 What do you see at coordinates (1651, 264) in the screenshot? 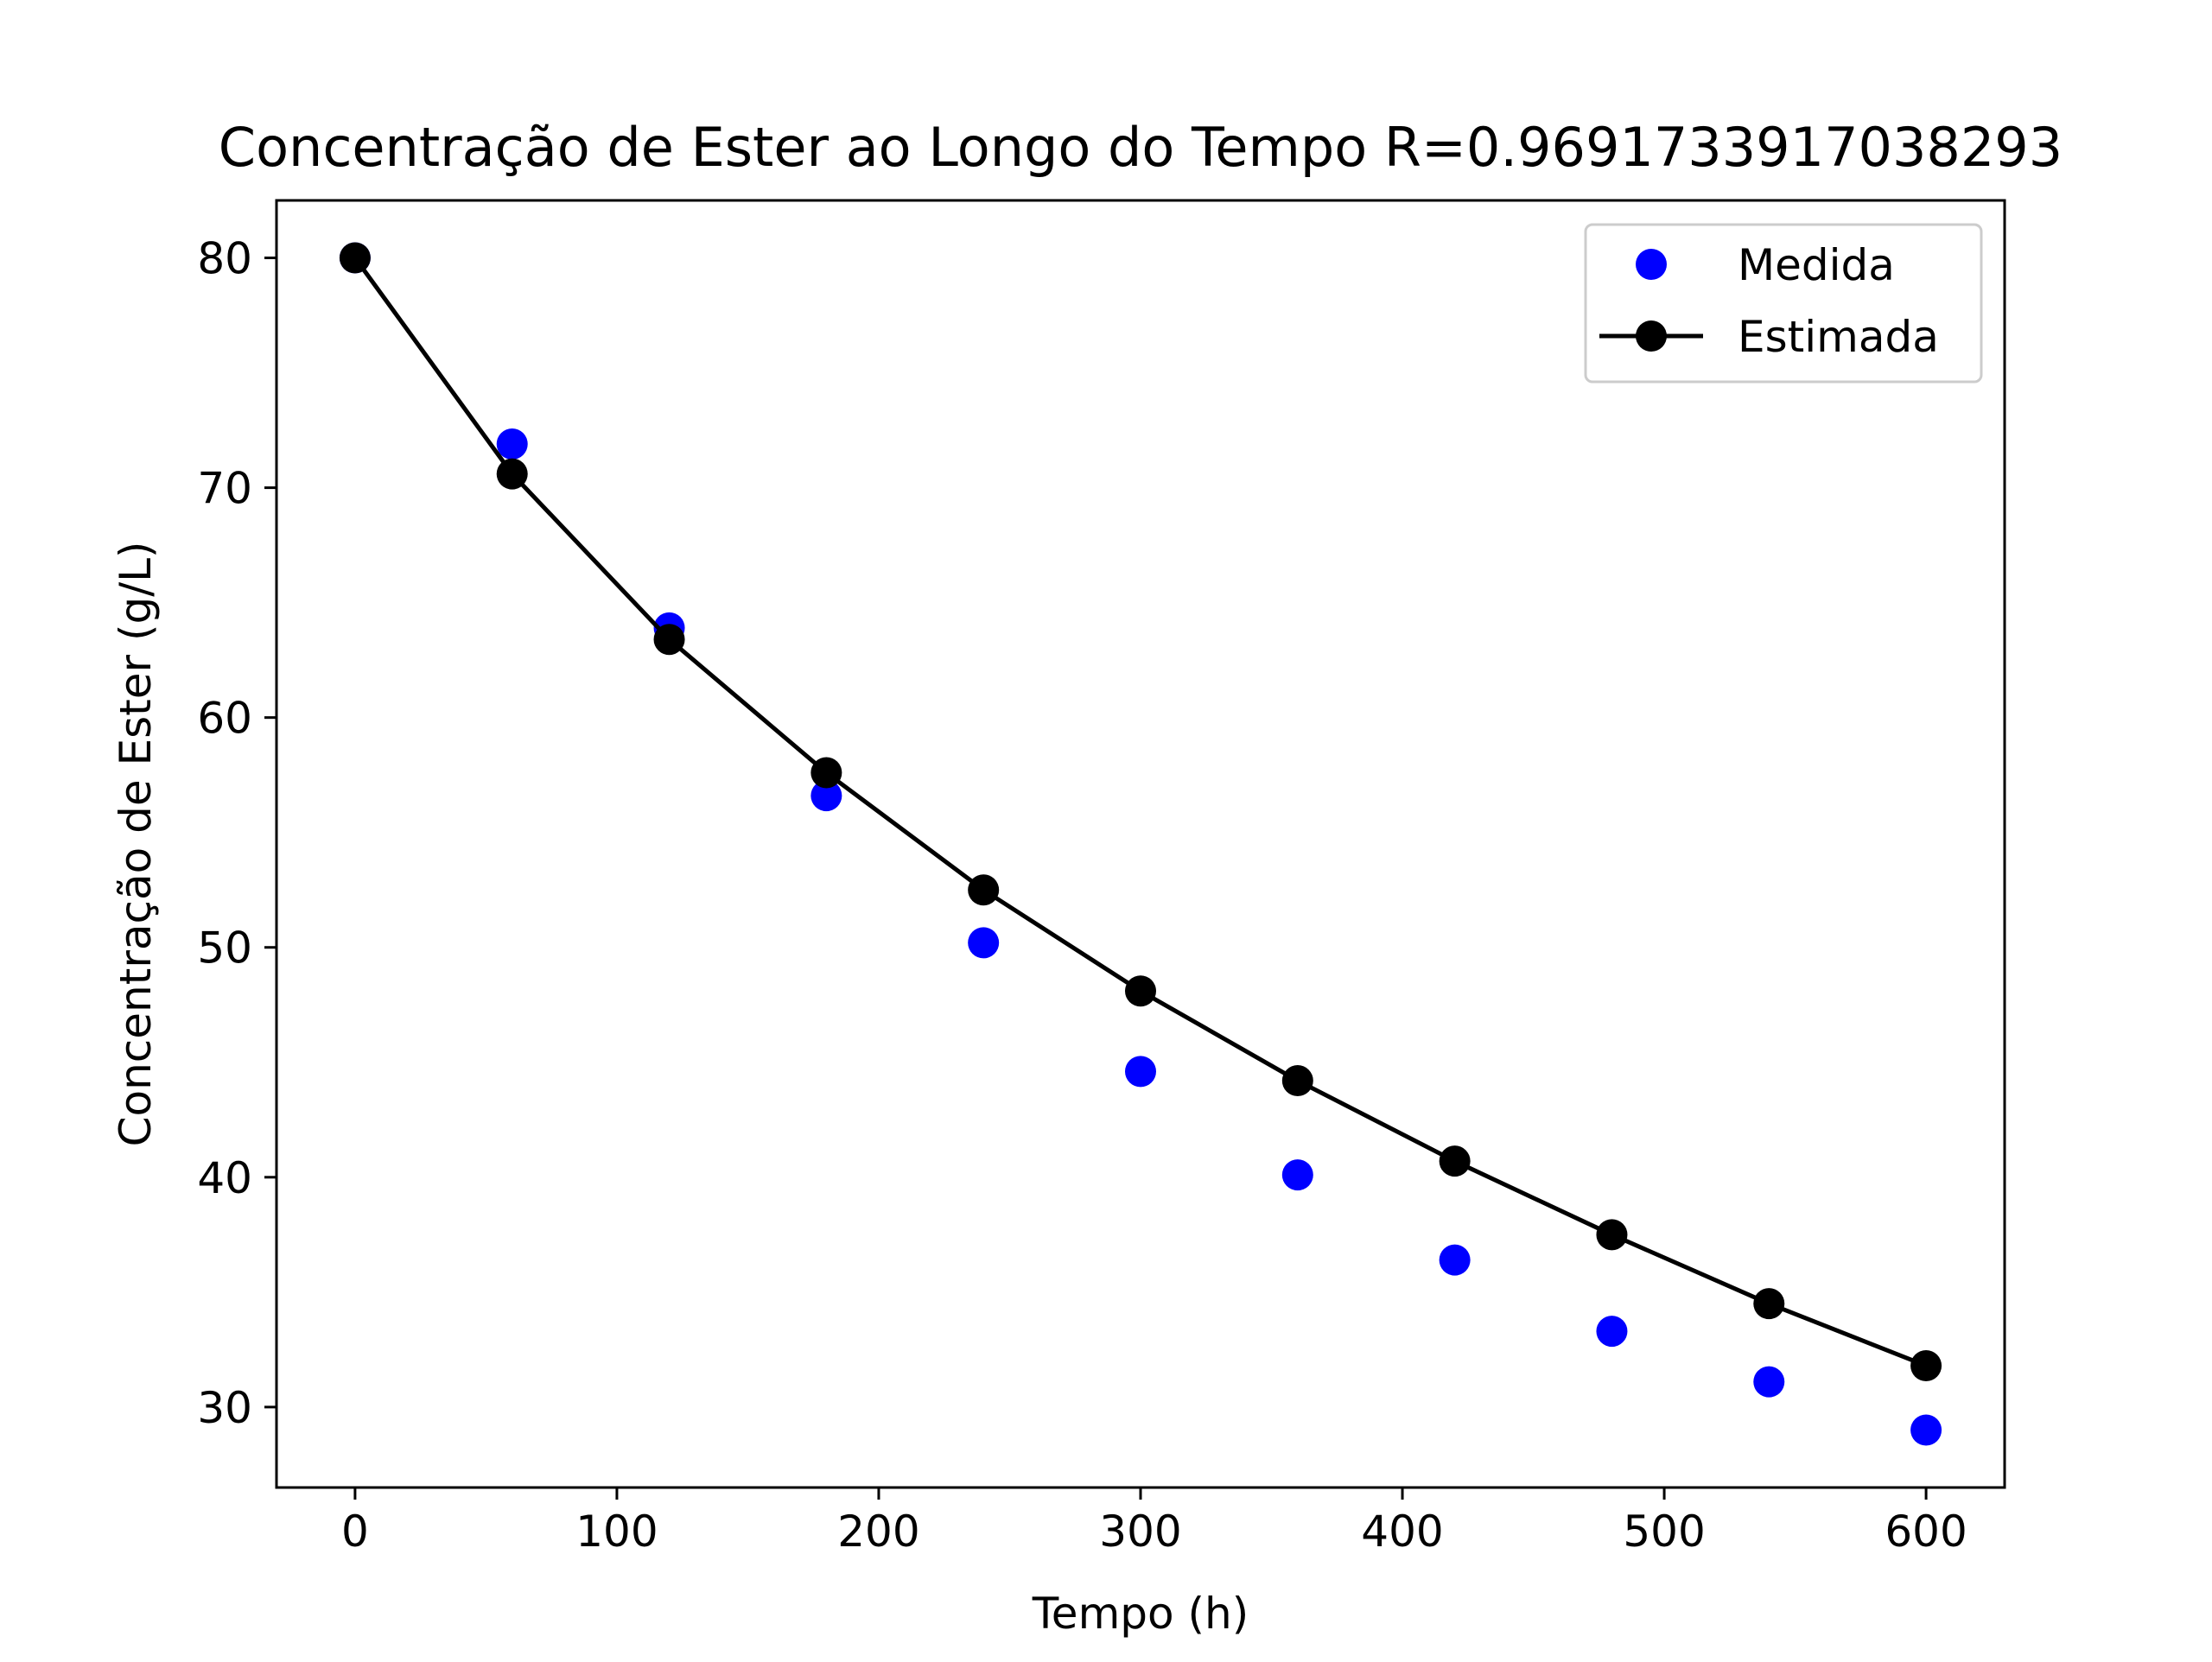
I see `legend-marker-medida` at bounding box center [1651, 264].